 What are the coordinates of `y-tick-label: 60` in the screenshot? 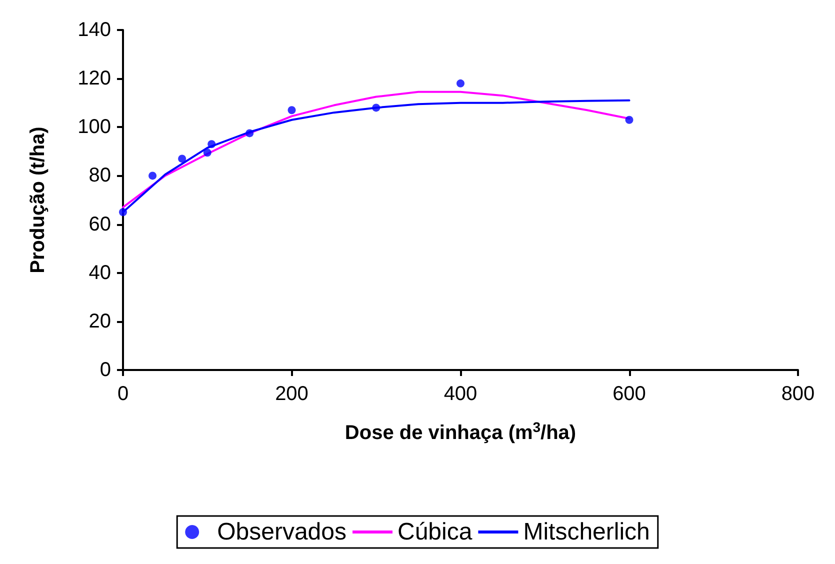 It's located at (99, 224).